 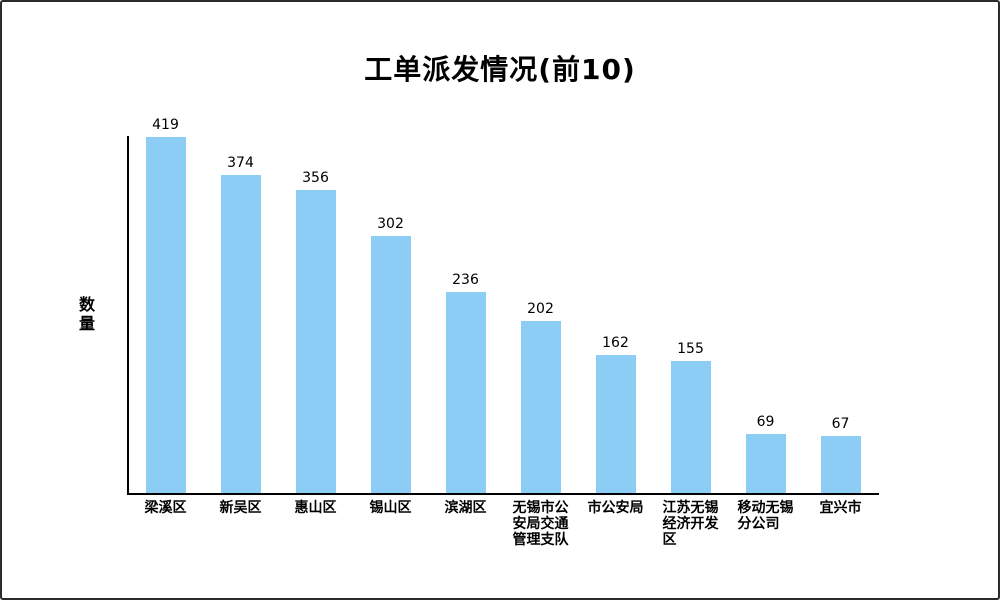 What do you see at coordinates (465, 280) in the screenshot?
I see `bar-value-label: 236` at bounding box center [465, 280].